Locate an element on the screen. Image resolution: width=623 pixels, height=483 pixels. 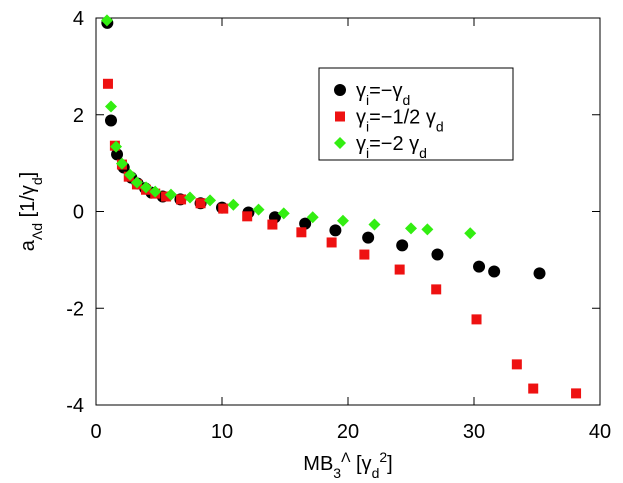
label-part: =−γ is located at coordinates (385, 91).